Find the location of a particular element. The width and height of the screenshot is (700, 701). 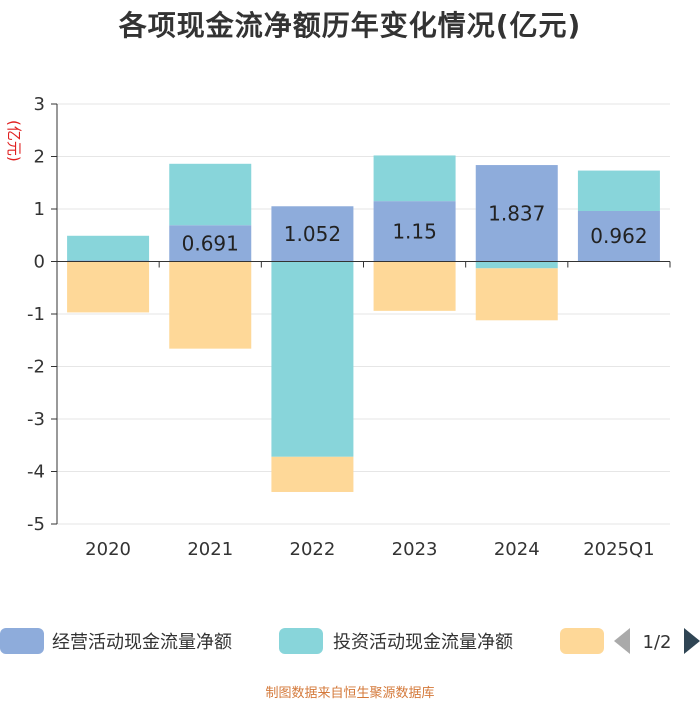

legend-swatch-operating is located at coordinates (22, 641).